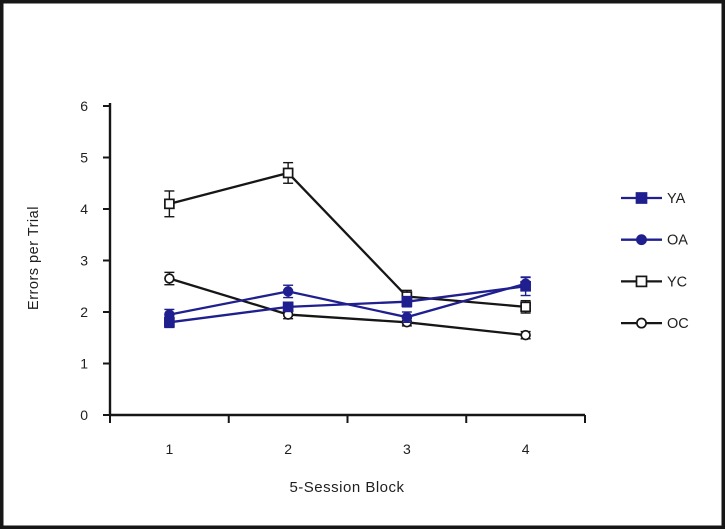  I want to click on y-axis-title: Errors per Trial, so click(34, 258).